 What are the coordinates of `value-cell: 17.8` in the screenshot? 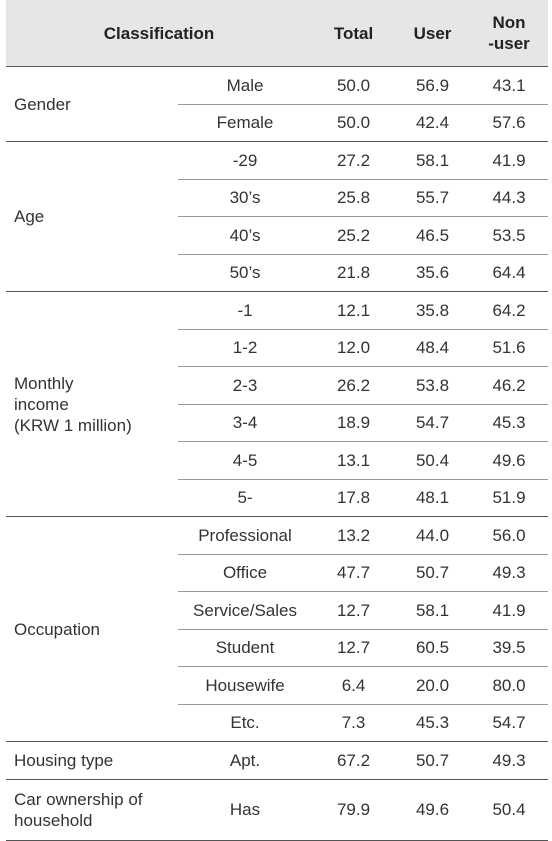 It's located at (354, 497).